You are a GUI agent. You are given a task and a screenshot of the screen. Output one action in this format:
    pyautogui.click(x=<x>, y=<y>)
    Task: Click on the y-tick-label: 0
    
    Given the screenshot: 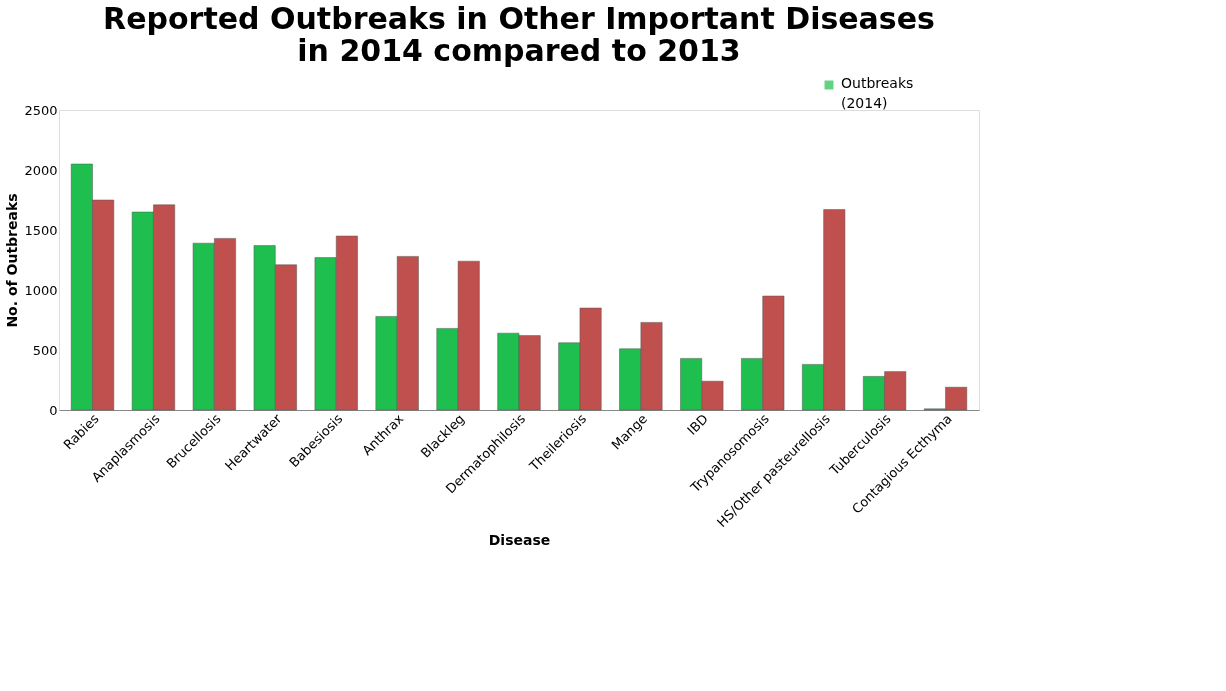 What is the action you would take?
    pyautogui.click(x=53, y=410)
    